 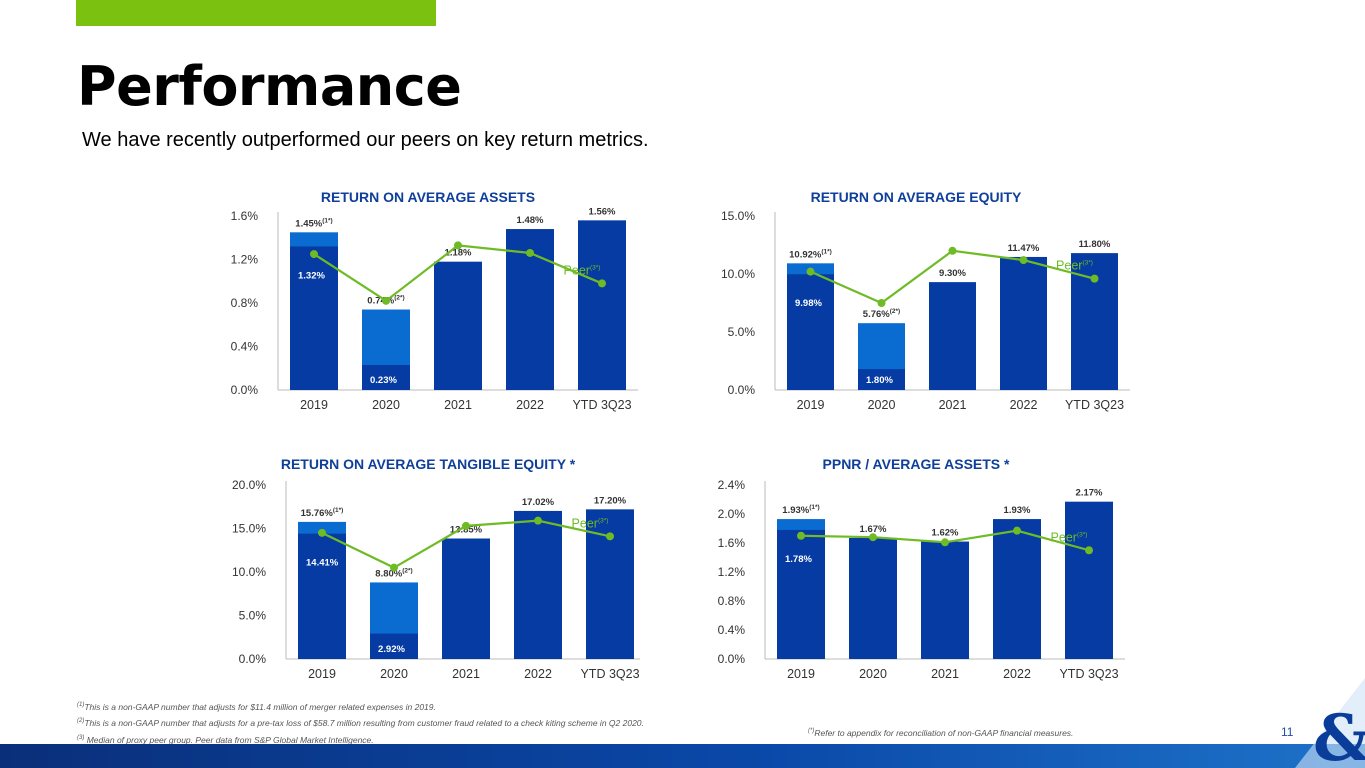 I want to click on bar-value-label: 10.92%(1*), so click(x=810, y=254).